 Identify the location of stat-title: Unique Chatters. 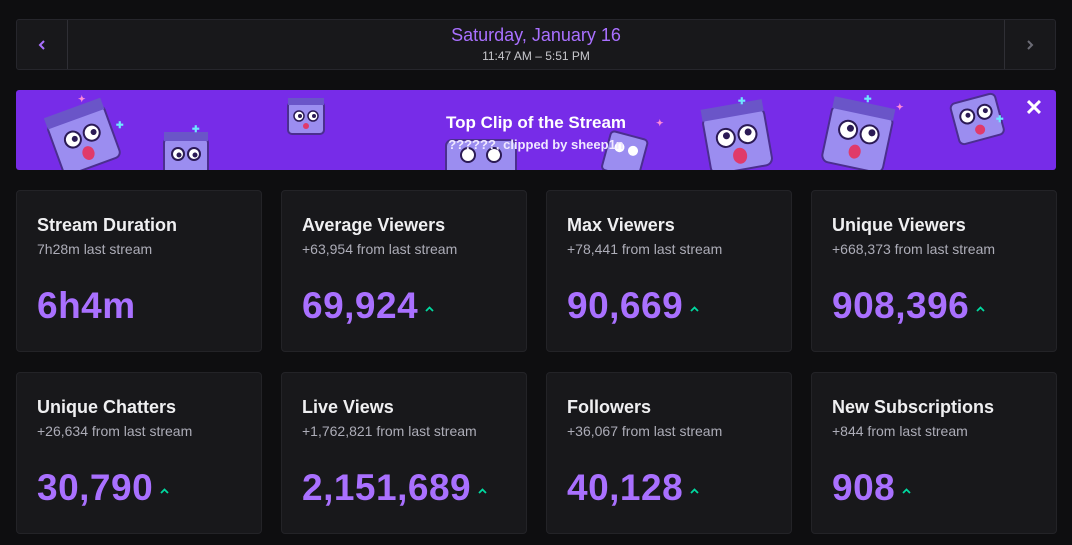
(107, 407).